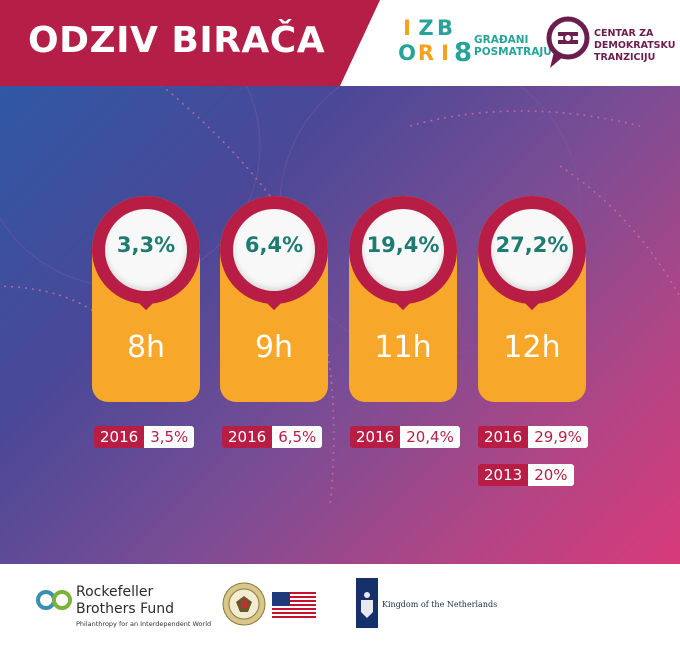  Describe the element at coordinates (551, 475) in the screenshot. I see `comparison-value: 20%` at that location.